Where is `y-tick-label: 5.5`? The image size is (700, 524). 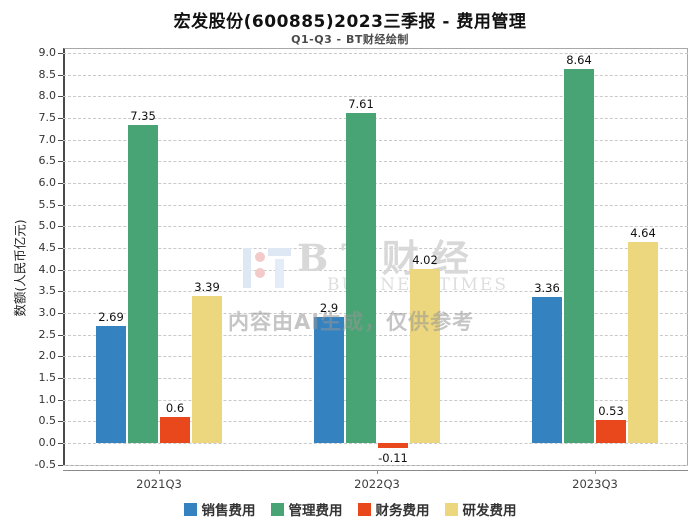 y-tick-label: 5.5 is located at coordinates (47, 204).